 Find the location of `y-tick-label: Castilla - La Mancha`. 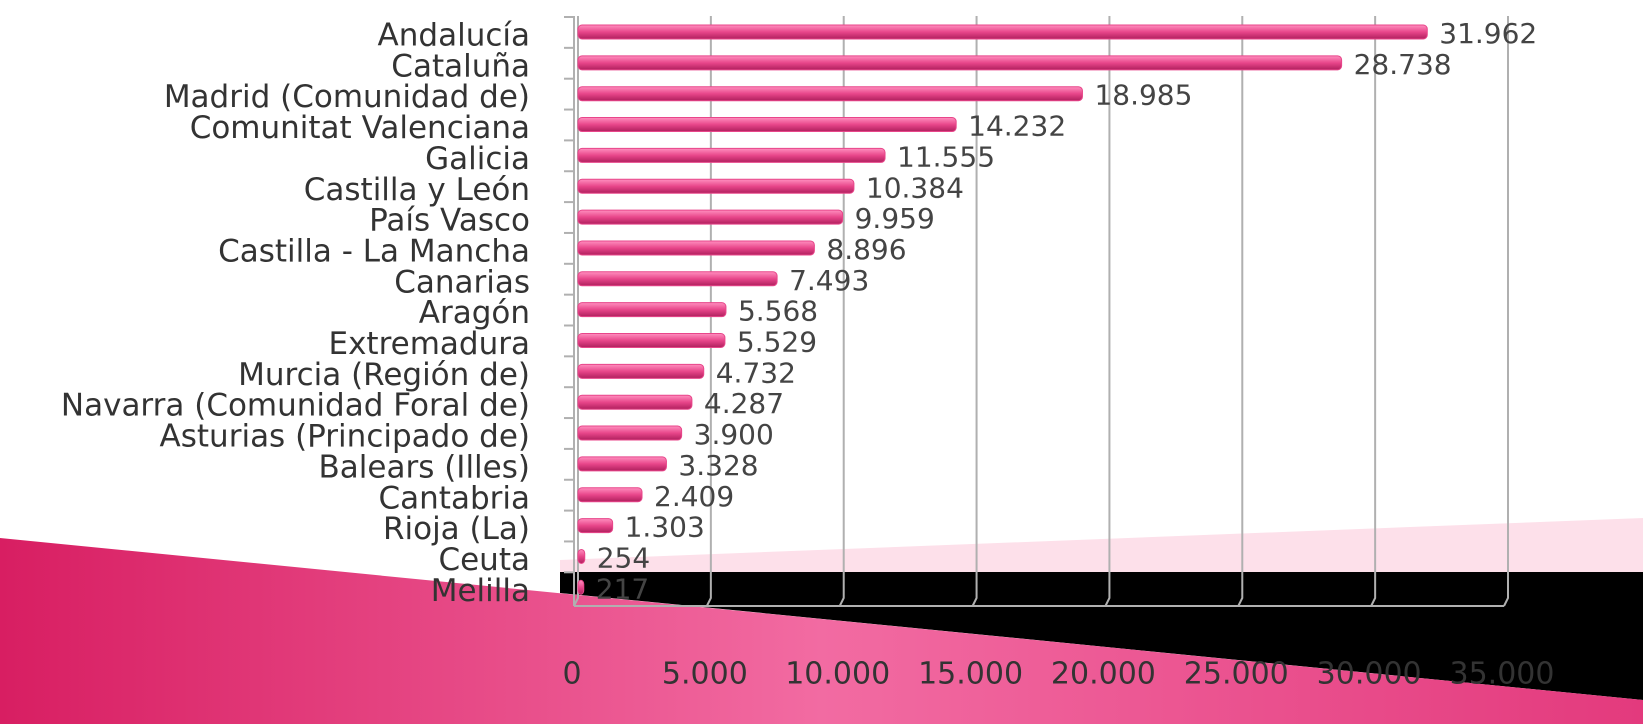

y-tick-label: Castilla - La Mancha is located at coordinates (374, 251).